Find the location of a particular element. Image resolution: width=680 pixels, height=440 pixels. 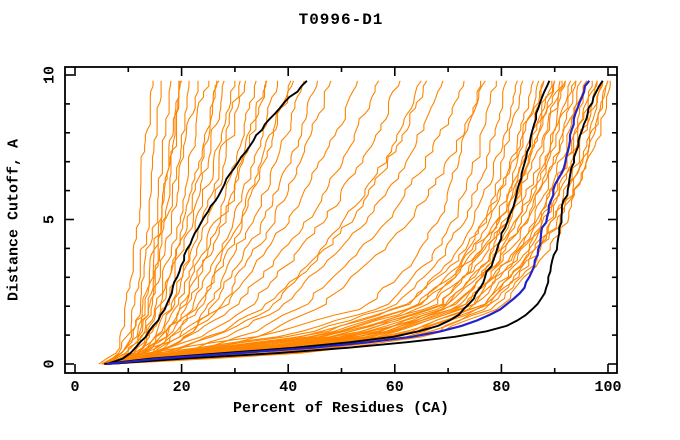

x-tick-label: 80 is located at coordinates (501, 387).